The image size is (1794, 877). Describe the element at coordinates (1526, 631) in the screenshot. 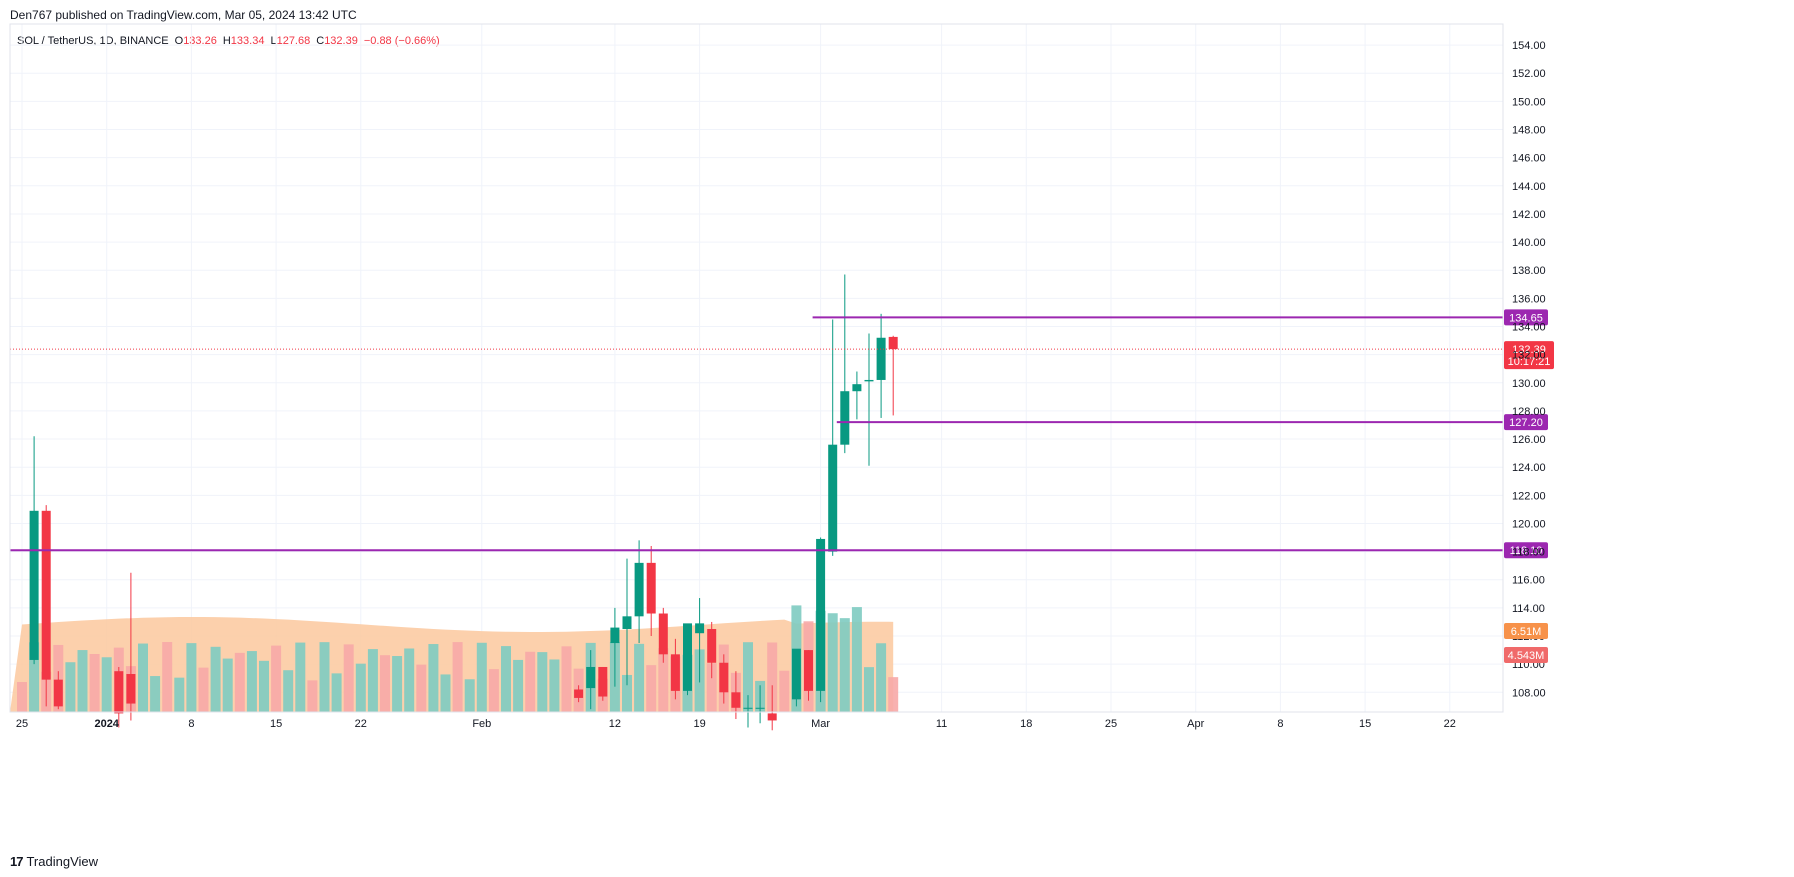

I see `volume-ma-tag-bg` at that location.